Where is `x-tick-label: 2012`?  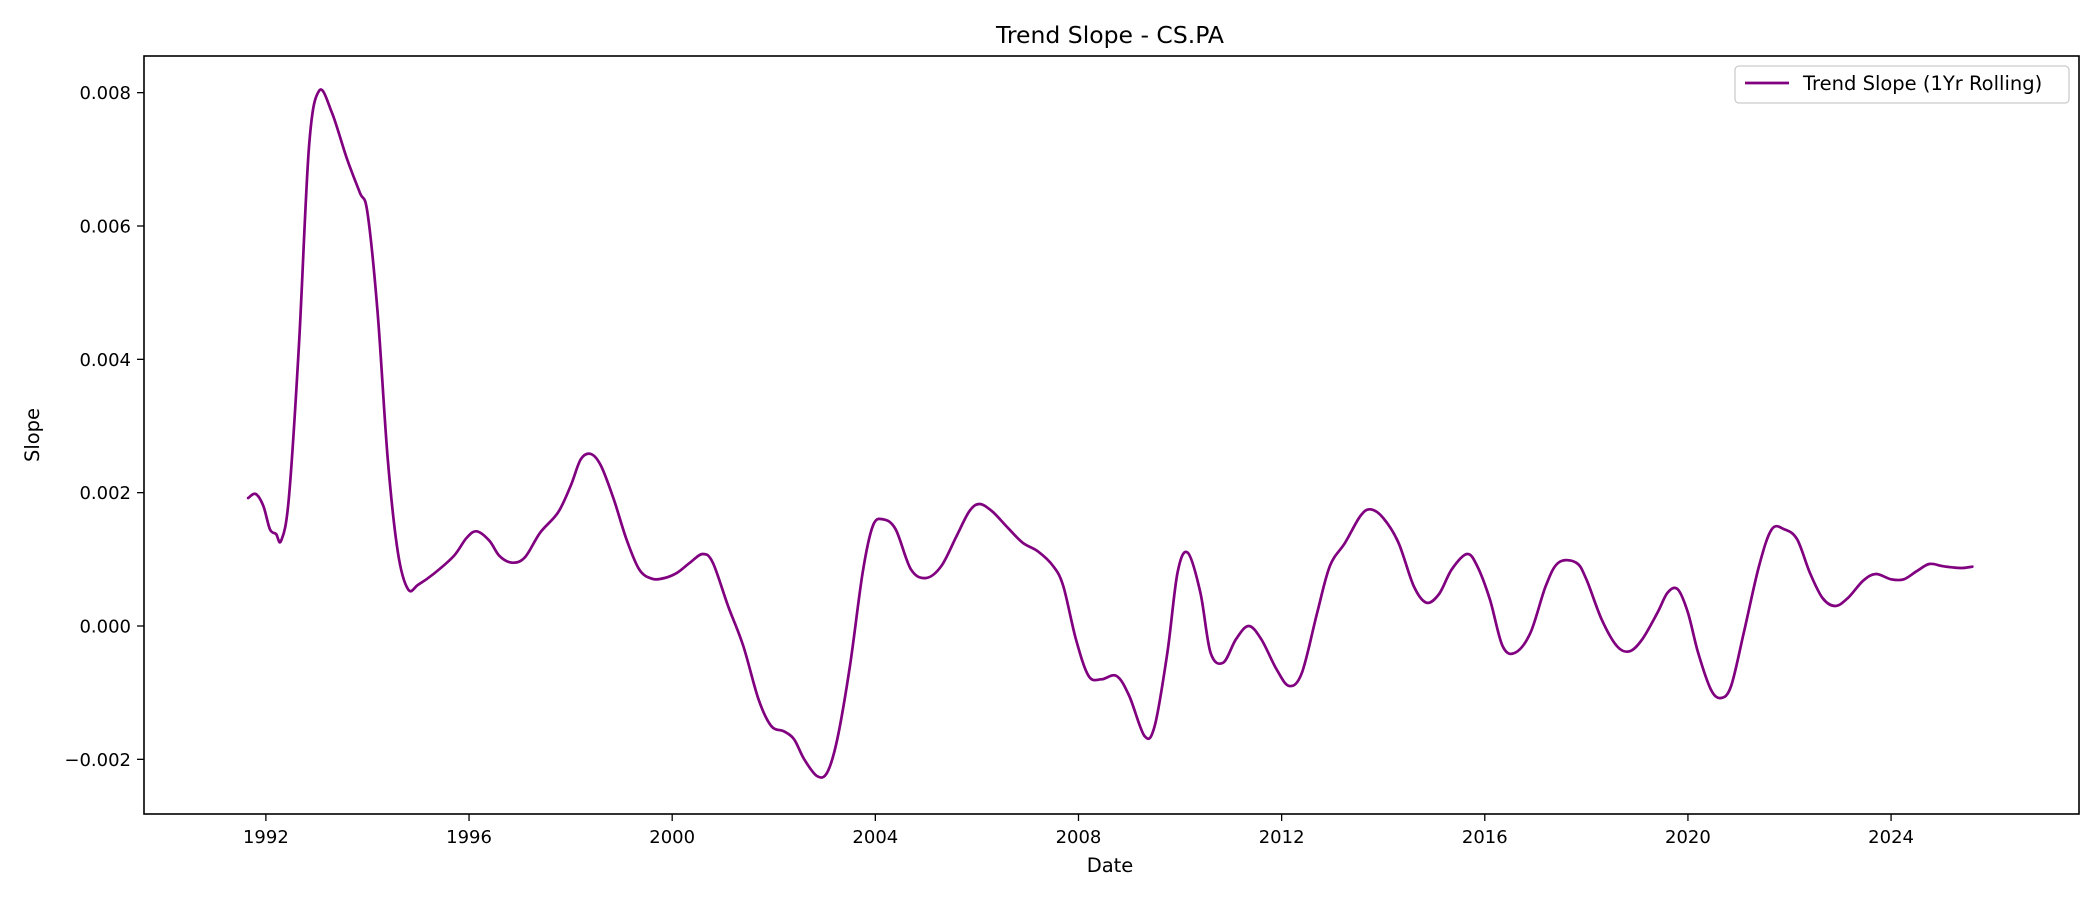
x-tick-label: 2012 is located at coordinates (1282, 837).